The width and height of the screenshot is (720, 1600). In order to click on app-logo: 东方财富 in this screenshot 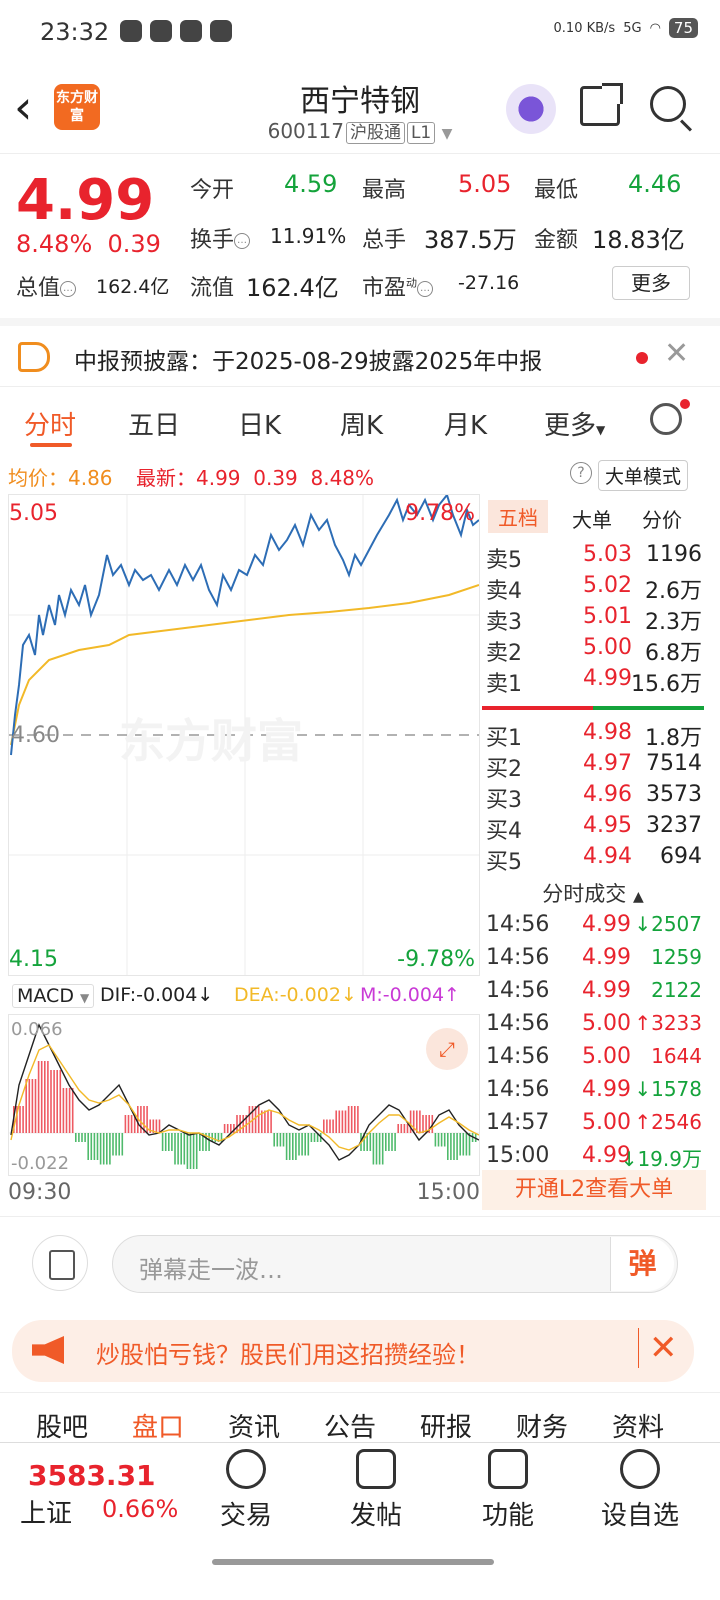, I will do `click(77, 107)`.